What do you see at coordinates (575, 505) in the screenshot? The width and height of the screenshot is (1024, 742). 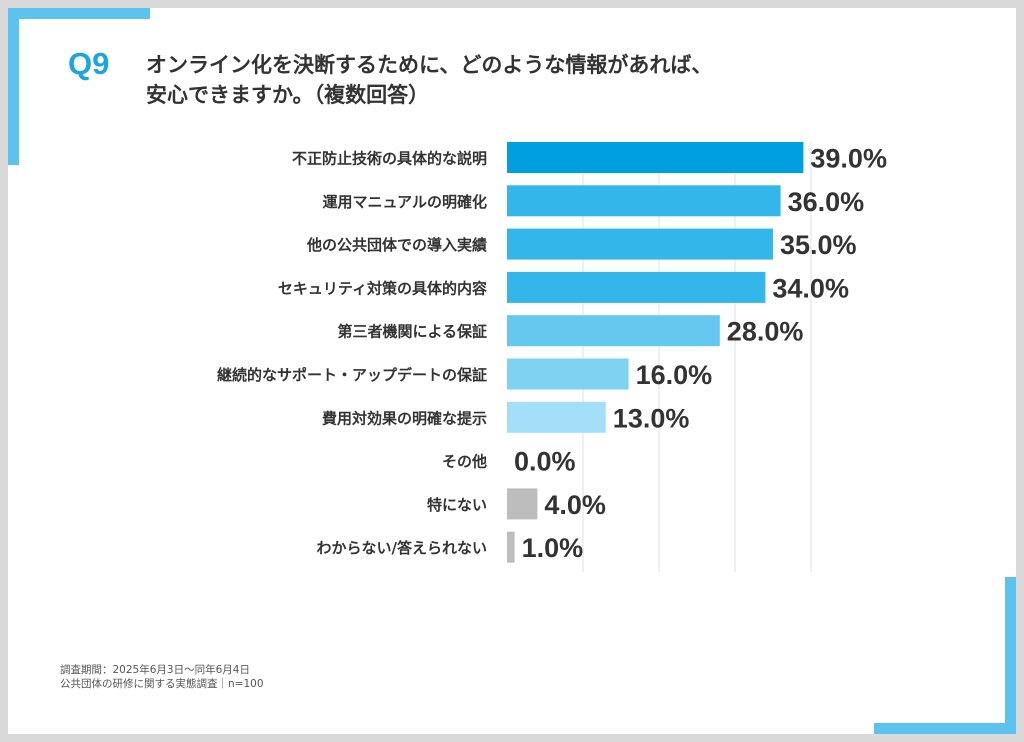 I see `value-label: 4.0%` at bounding box center [575, 505].